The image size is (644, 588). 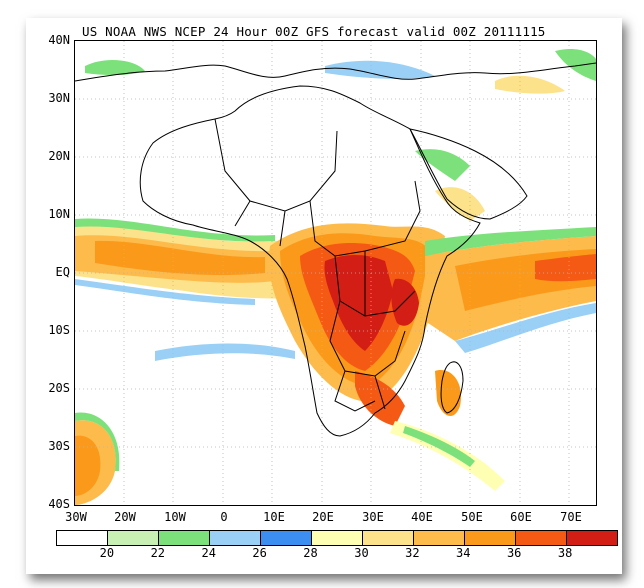 What do you see at coordinates (59, 504) in the screenshot?
I see `lat-label: 40S` at bounding box center [59, 504].